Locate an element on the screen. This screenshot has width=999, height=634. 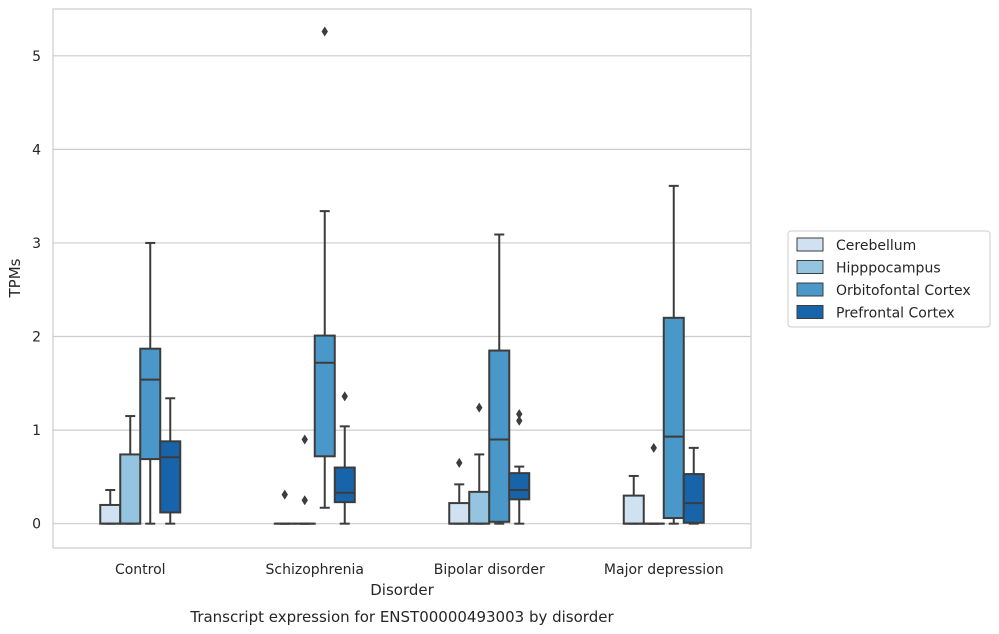
legend-frame is located at coordinates (889, 279).